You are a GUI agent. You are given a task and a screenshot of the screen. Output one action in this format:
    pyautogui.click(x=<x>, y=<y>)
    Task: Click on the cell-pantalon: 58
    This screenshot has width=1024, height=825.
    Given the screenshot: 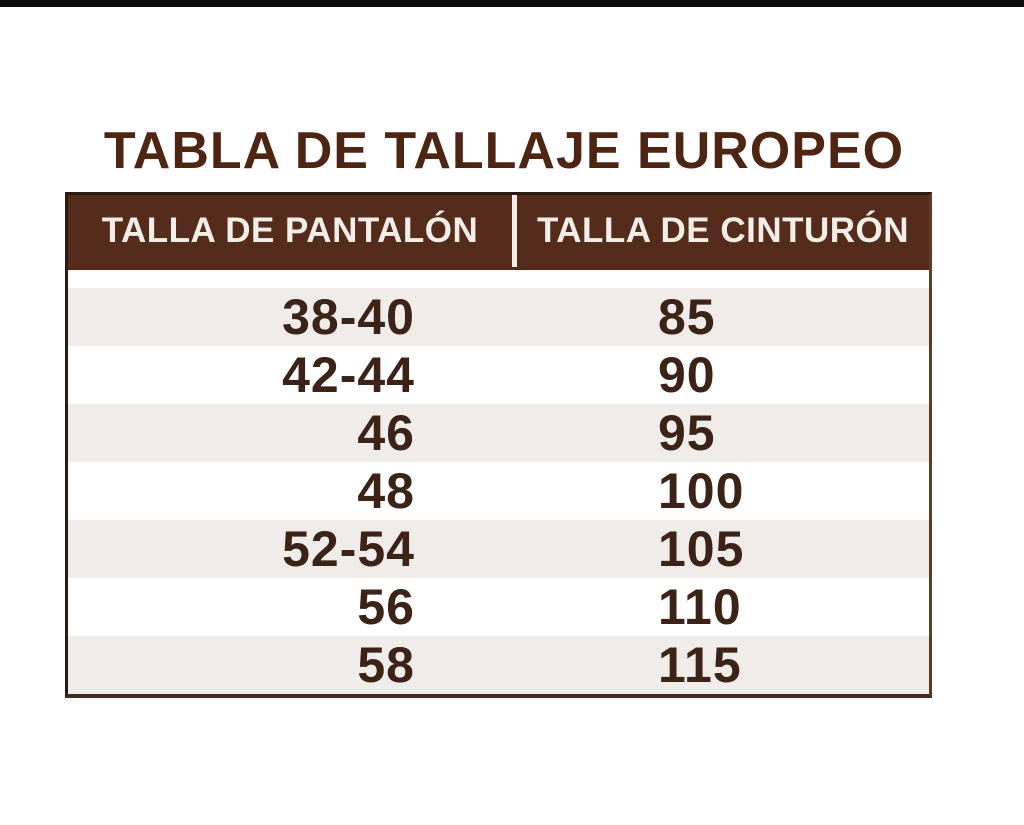 What is the action you would take?
    pyautogui.click(x=386, y=665)
    